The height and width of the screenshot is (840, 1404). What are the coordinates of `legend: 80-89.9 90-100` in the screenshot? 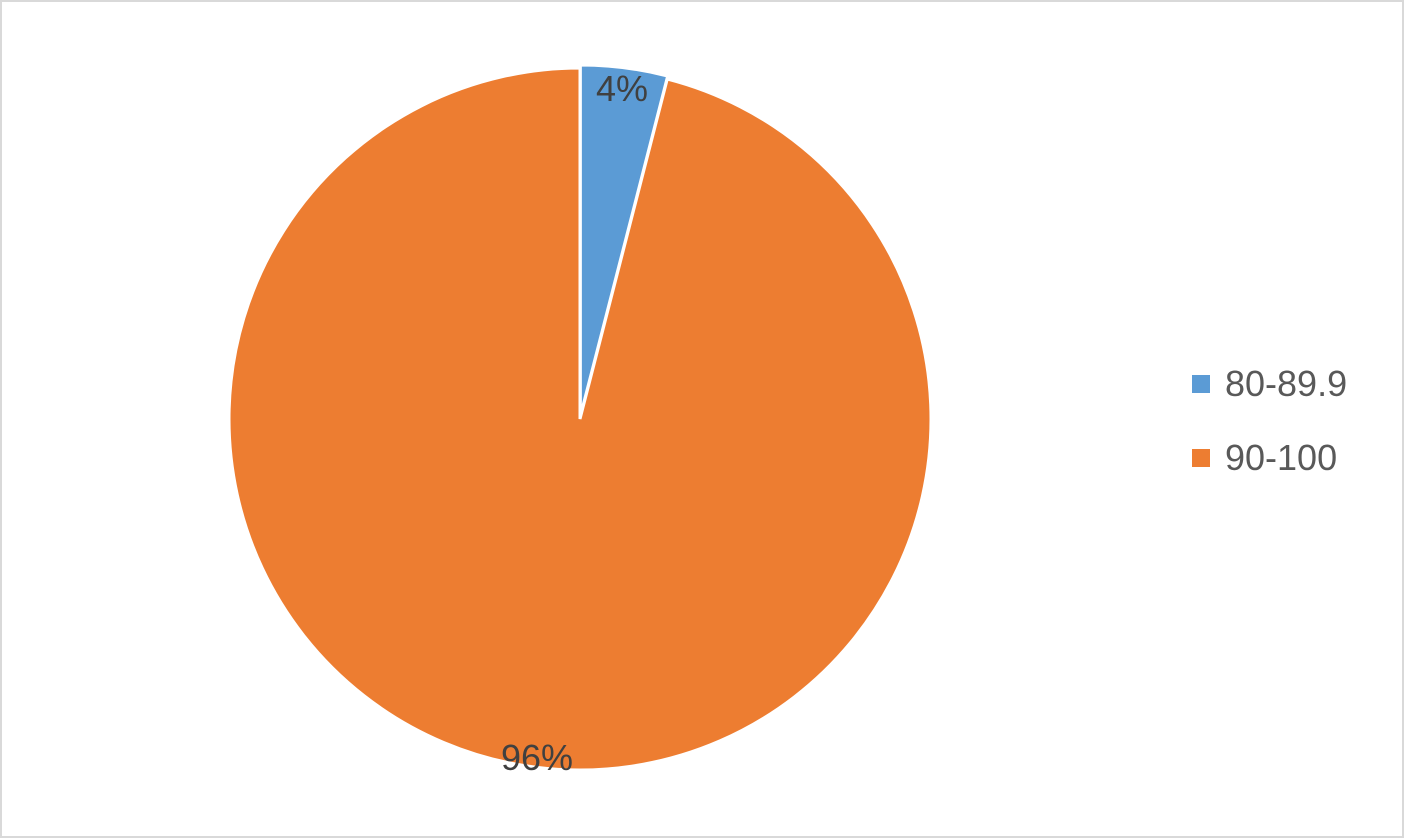 It's located at (1270, 438).